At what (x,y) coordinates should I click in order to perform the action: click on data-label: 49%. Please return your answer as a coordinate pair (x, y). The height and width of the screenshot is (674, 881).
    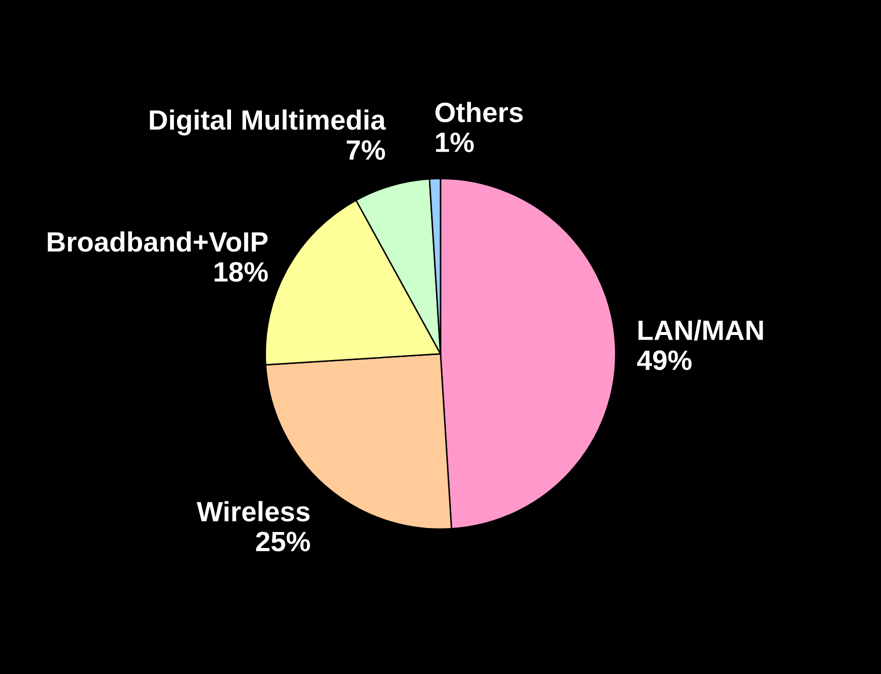
    Looking at the image, I should click on (664, 360).